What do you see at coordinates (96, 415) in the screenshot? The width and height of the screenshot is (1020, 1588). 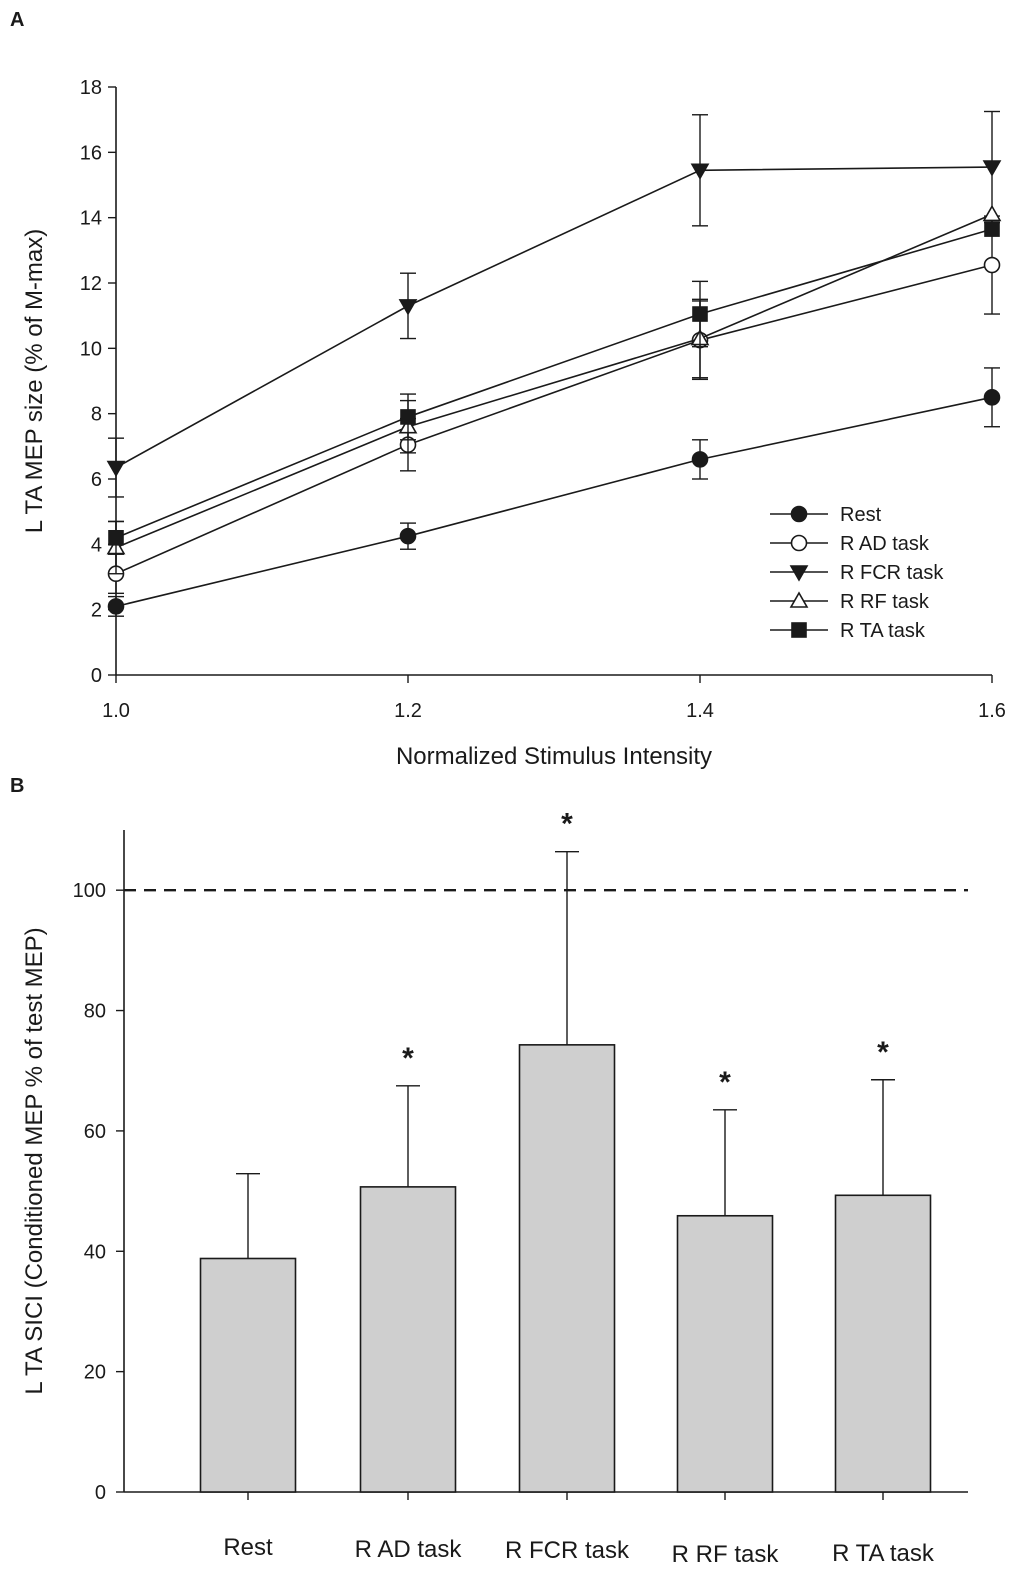 I see `panel-a-y-tick-label: 8` at bounding box center [96, 415].